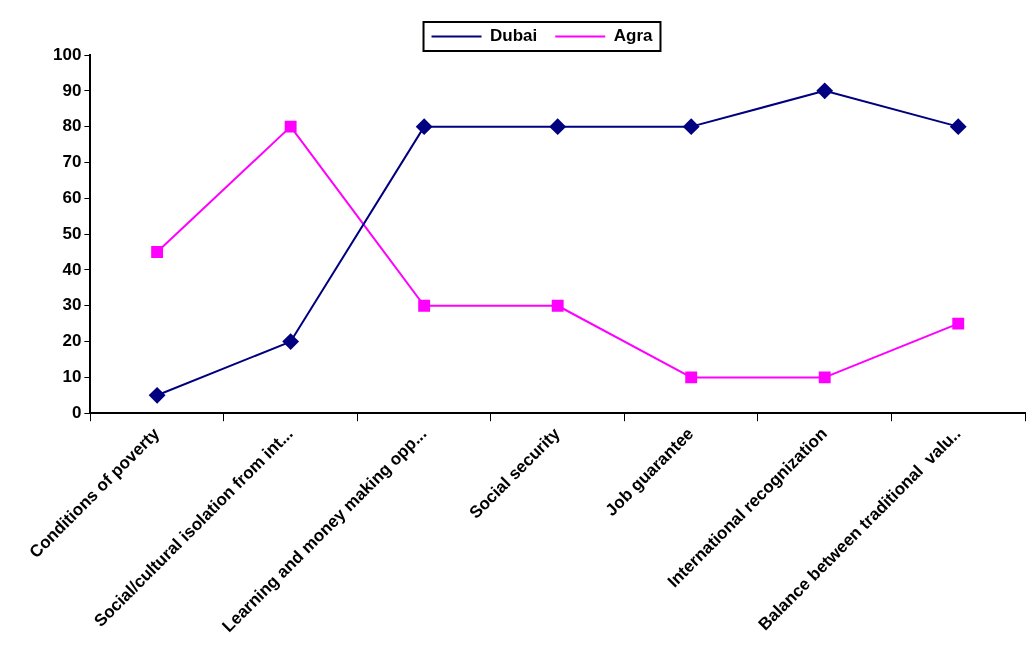  Describe the element at coordinates (633, 36) in the screenshot. I see `legend-label: Agra` at that location.